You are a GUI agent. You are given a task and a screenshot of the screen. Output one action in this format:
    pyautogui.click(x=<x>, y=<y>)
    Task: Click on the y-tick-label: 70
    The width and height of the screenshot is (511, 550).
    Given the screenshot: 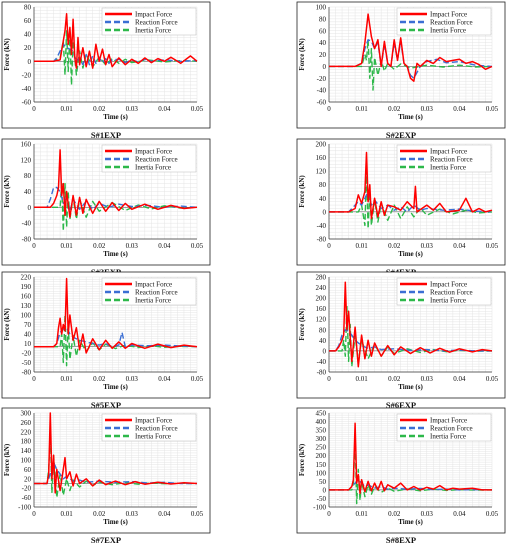 What is the action you would take?
    pyautogui.click(x=28, y=325)
    